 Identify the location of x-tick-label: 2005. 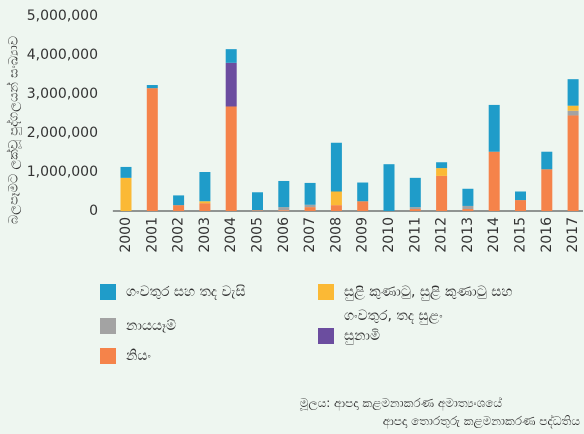
(258, 235).